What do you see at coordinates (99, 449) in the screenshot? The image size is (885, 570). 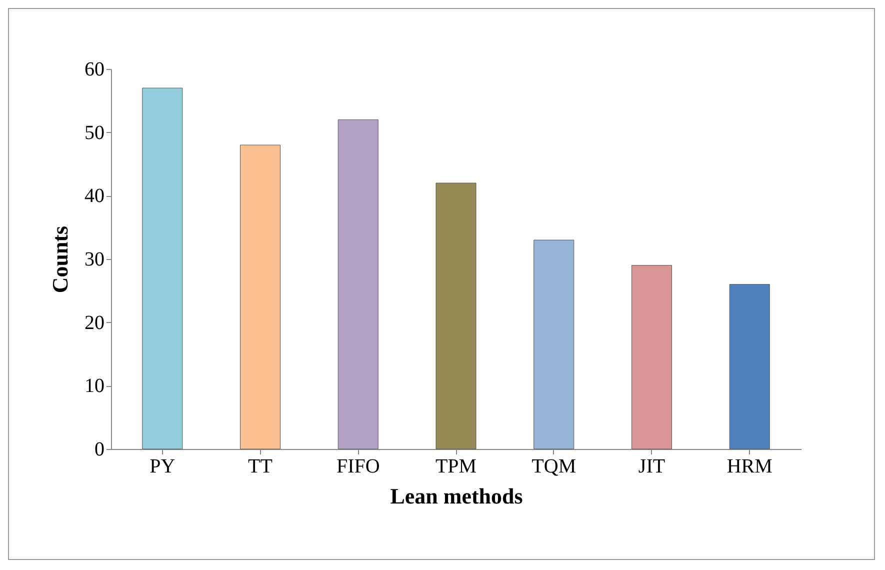 I see `y-tick-label: 0` at bounding box center [99, 449].